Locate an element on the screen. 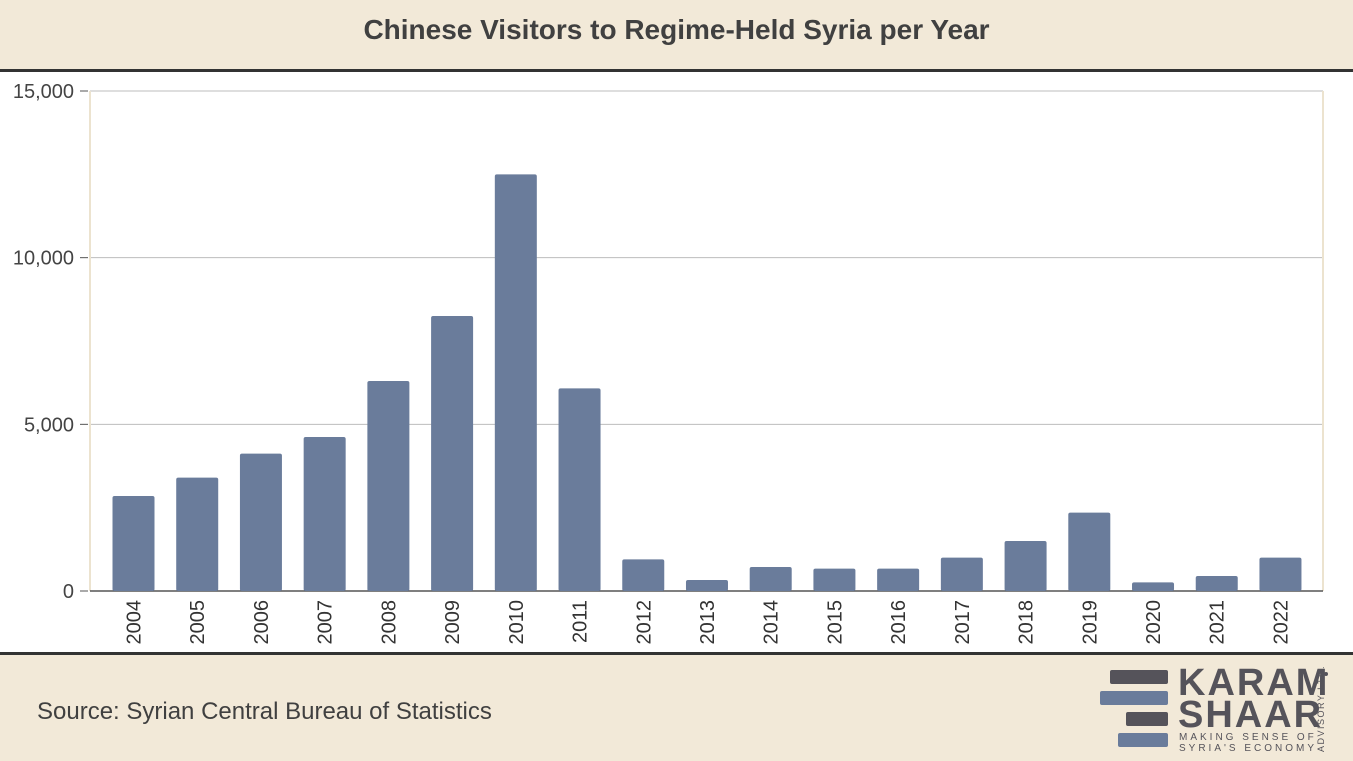 The image size is (1353, 761). x-tick-label: 2018 is located at coordinates (1027, 622).